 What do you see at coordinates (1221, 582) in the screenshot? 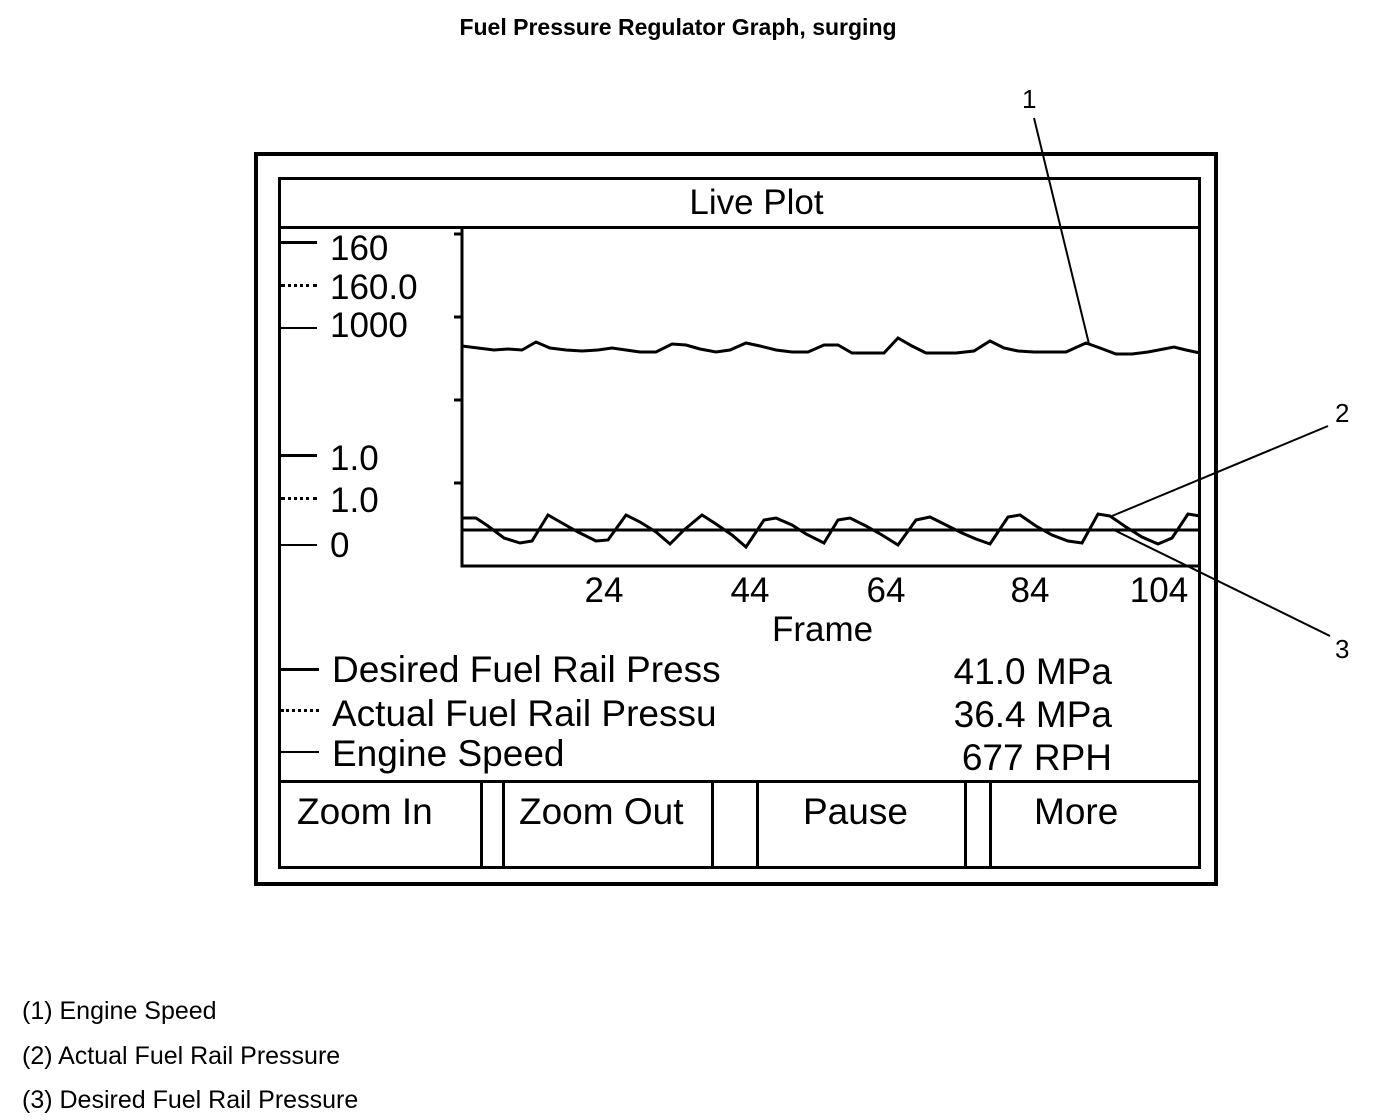
I see `callout-3-leader` at bounding box center [1221, 582].